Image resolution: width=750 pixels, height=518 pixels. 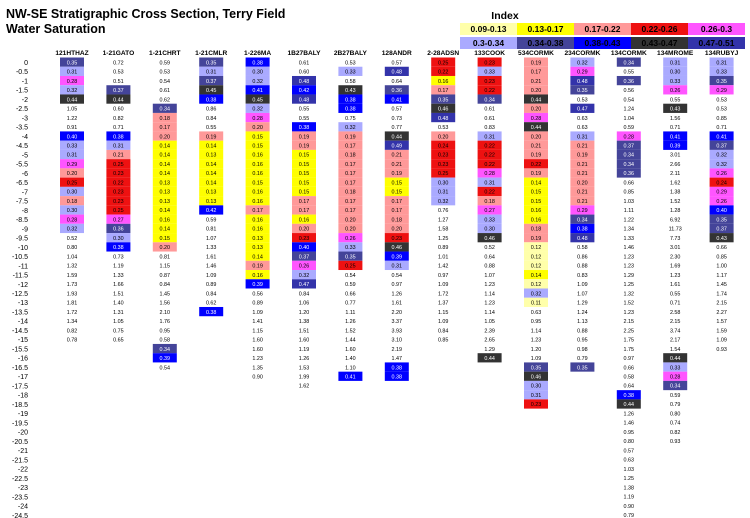 I want to click on depth-tick-label: -8, so click(x=25, y=211).